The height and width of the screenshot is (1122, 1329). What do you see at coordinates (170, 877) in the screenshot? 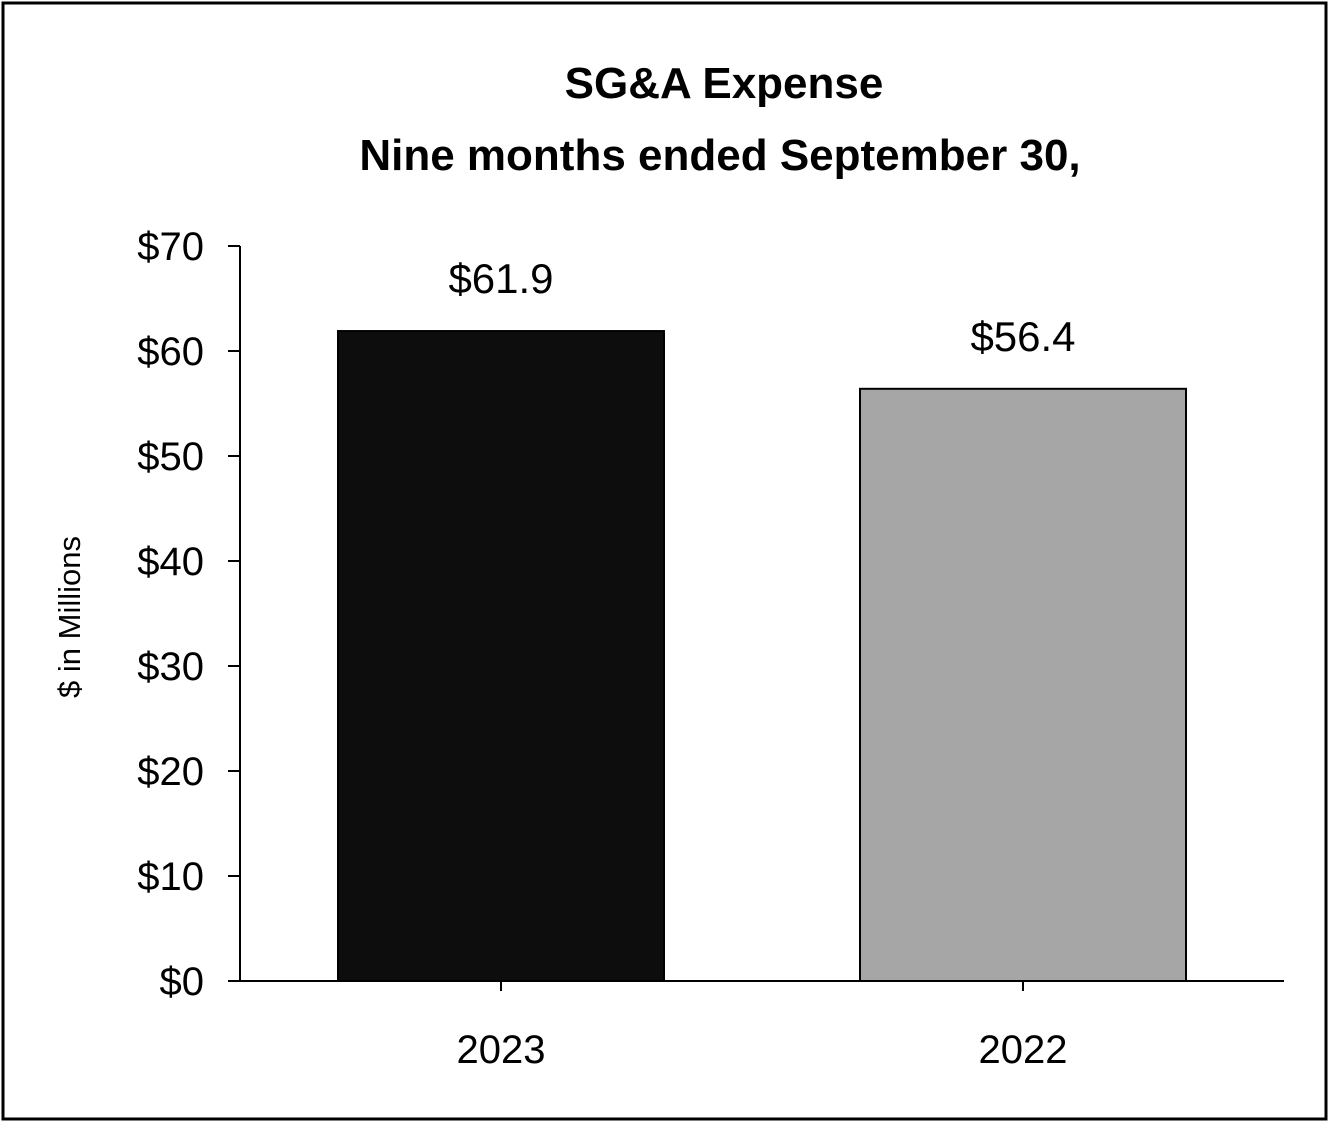
I see `y-tick-label: $10` at bounding box center [170, 877].